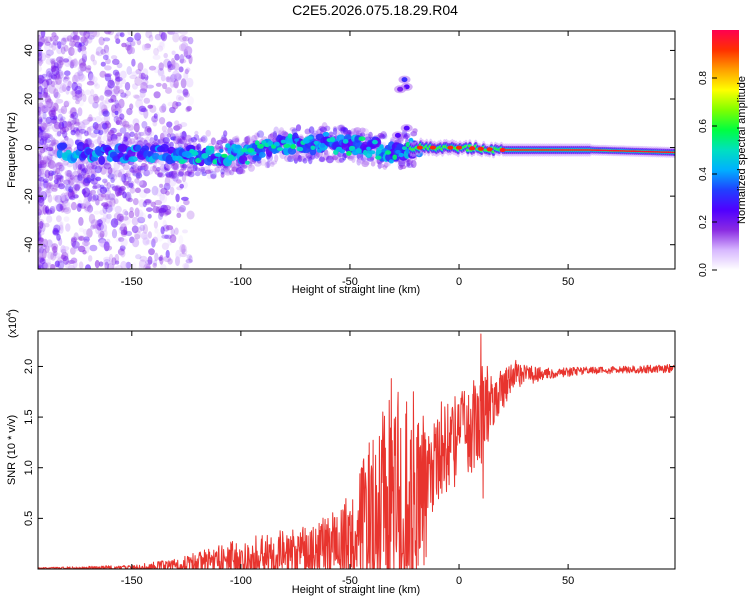 The width and height of the screenshot is (750, 600). I want to click on colorbar-tick-label: 0.6, so click(703, 126).